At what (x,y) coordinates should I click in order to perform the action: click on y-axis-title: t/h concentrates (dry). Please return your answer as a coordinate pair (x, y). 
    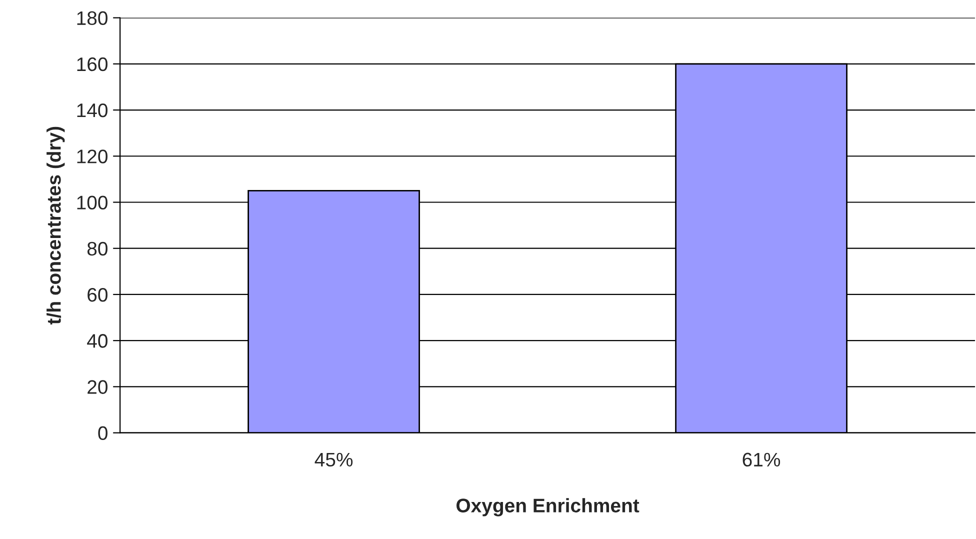
    Looking at the image, I should click on (55, 225).